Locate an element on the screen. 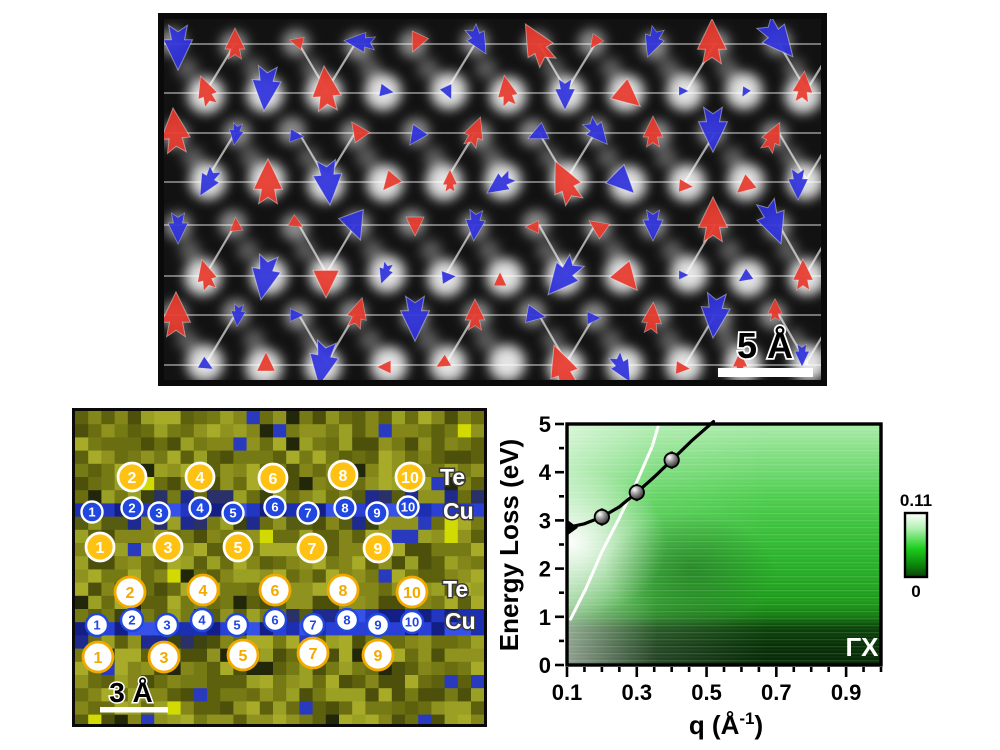 This screenshot has height=750, width=1000. x-tick-label: 0.9 is located at coordinates (846, 692).